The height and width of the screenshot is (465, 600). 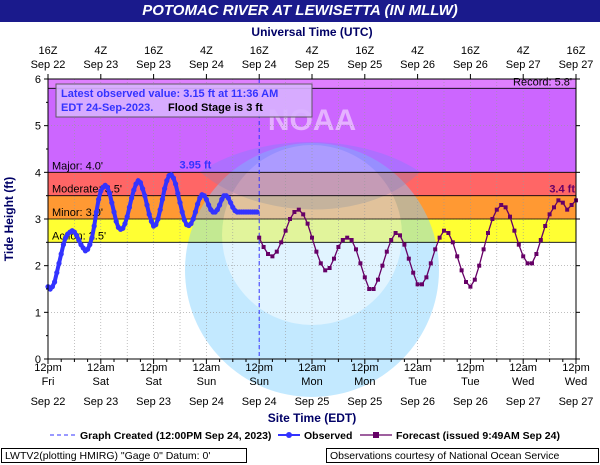 I want to click on bottom-tick-day: Fri, so click(x=48, y=382).